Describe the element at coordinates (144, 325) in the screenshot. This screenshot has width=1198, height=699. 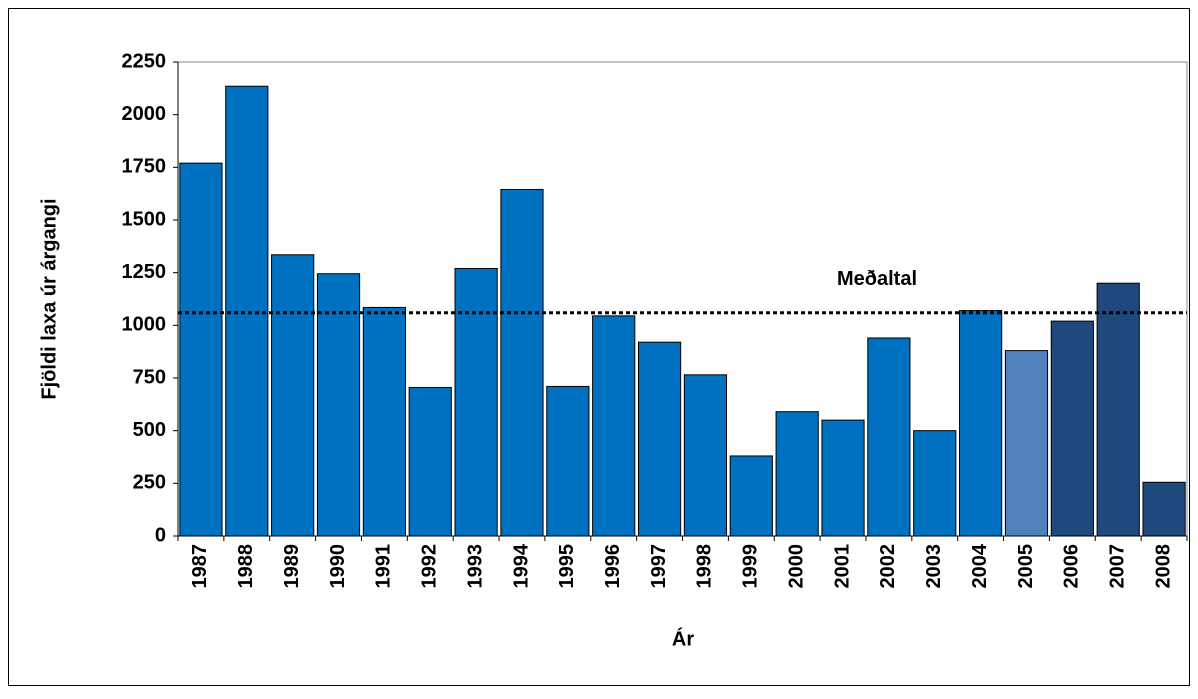
I see `y-tick-label: 1000` at that location.